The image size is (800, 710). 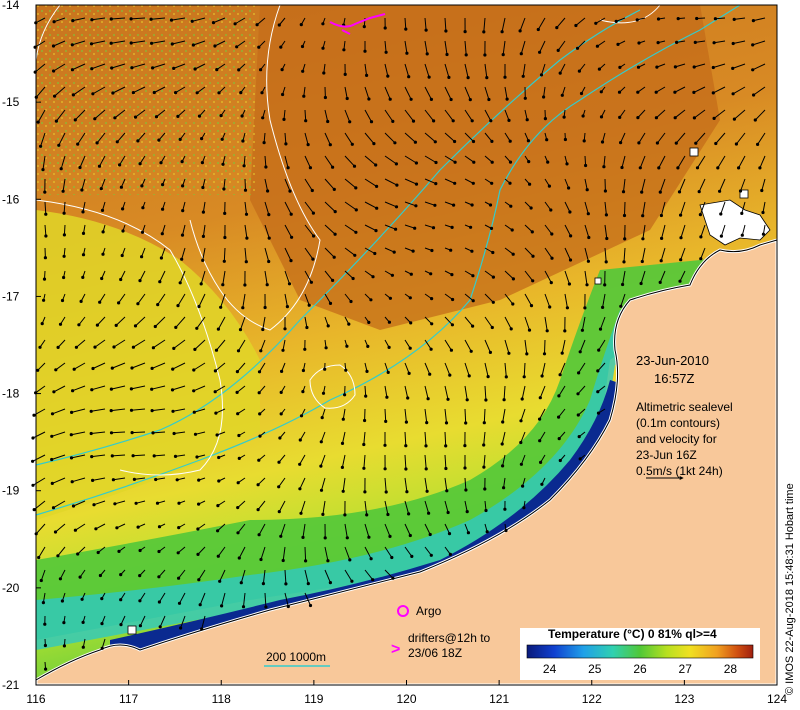 What do you see at coordinates (676, 439) in the screenshot?
I see `annotation-line: and velocity for` at bounding box center [676, 439].